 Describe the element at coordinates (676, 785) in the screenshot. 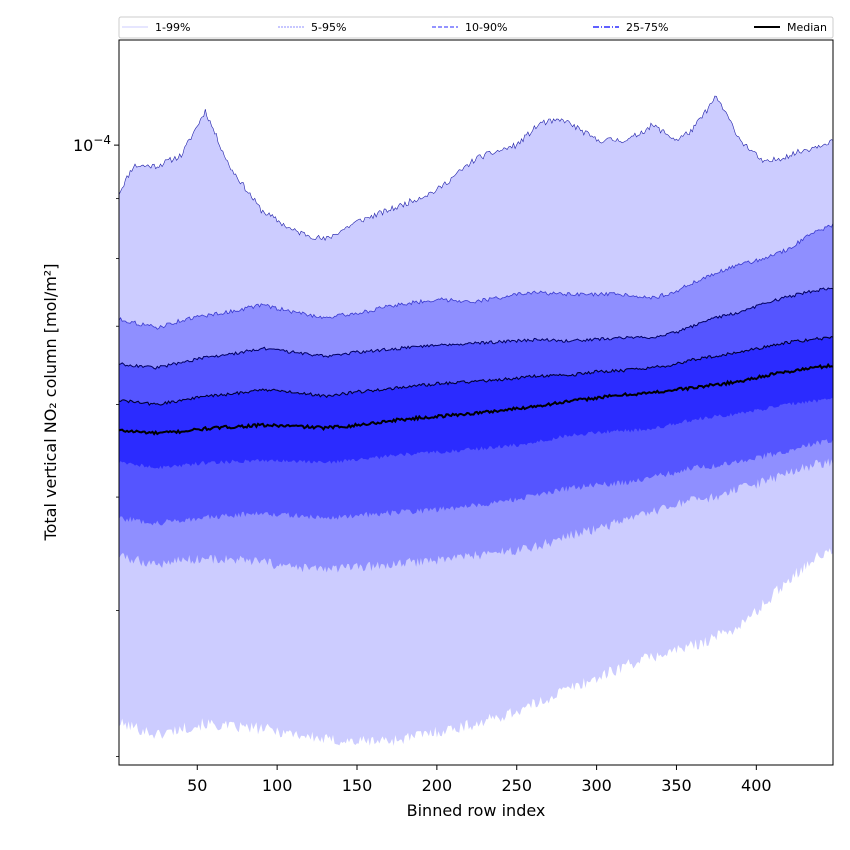

I see `x-tick-label-350: 350` at that location.